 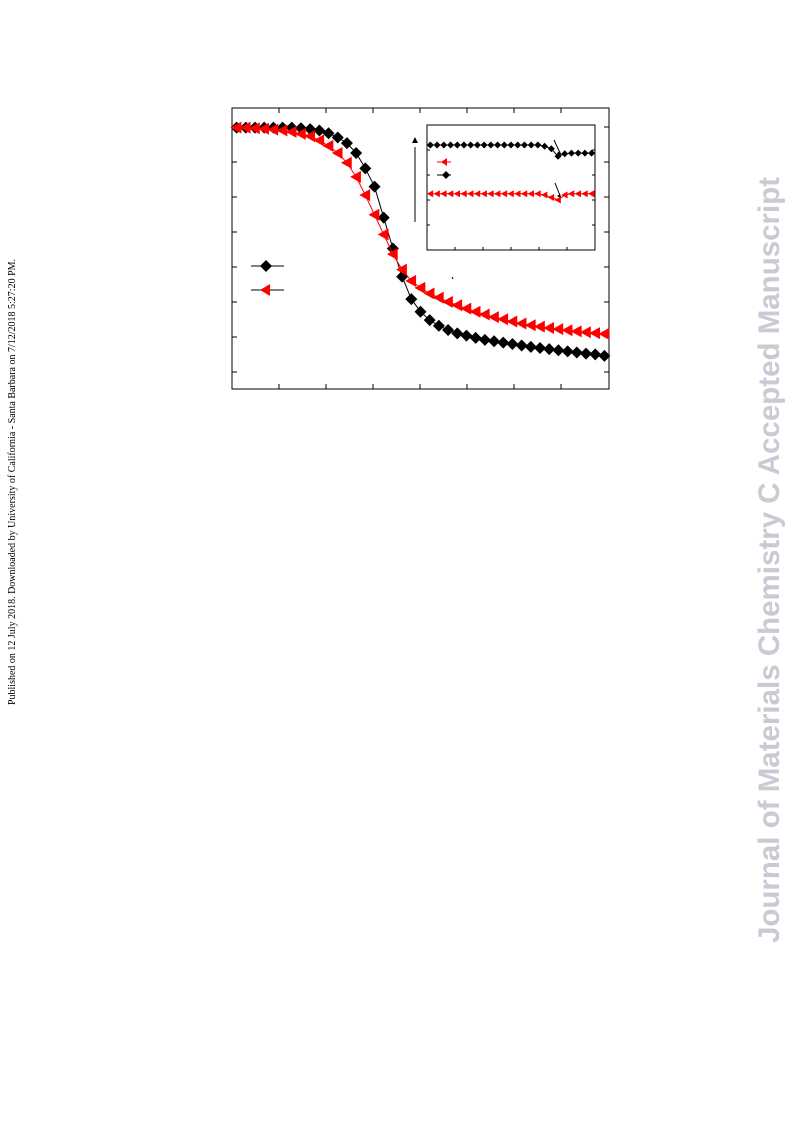 I want to click on annotation-arrows, so click(x=506, y=209).